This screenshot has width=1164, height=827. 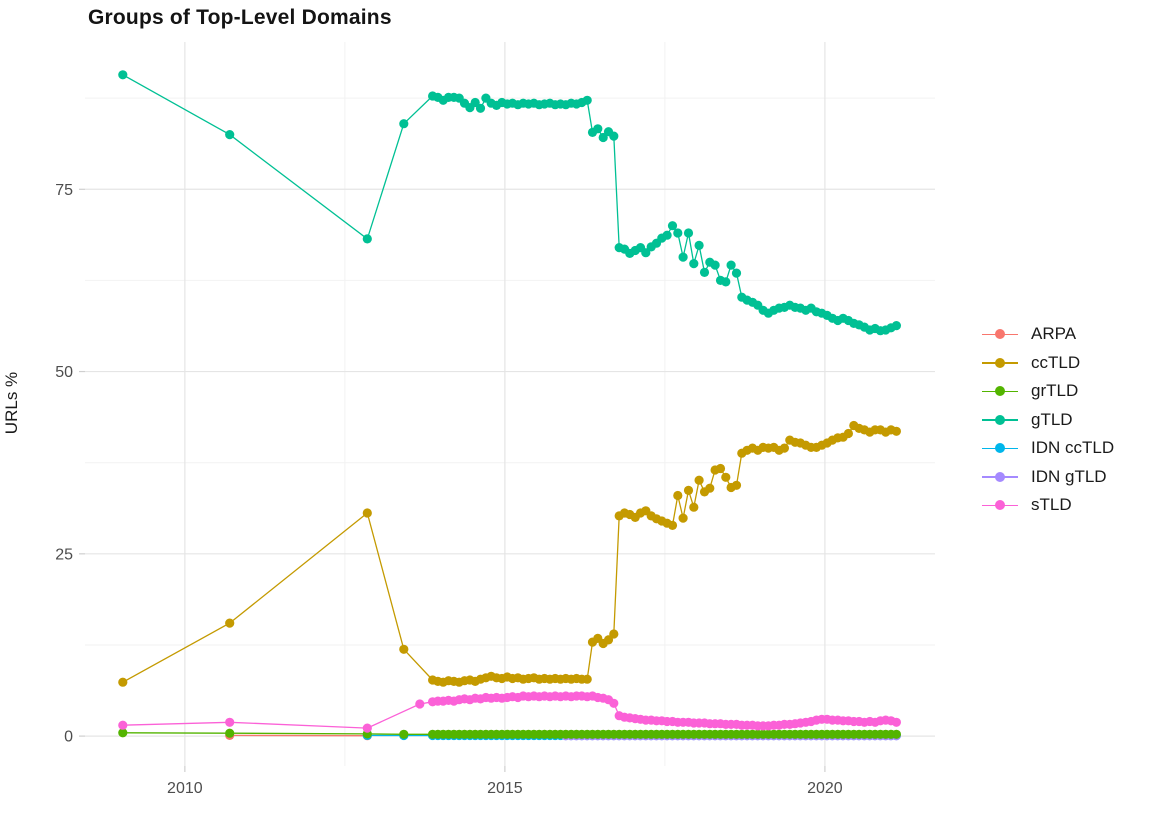 I want to click on y-tick-label: 25, so click(x=64, y=554).